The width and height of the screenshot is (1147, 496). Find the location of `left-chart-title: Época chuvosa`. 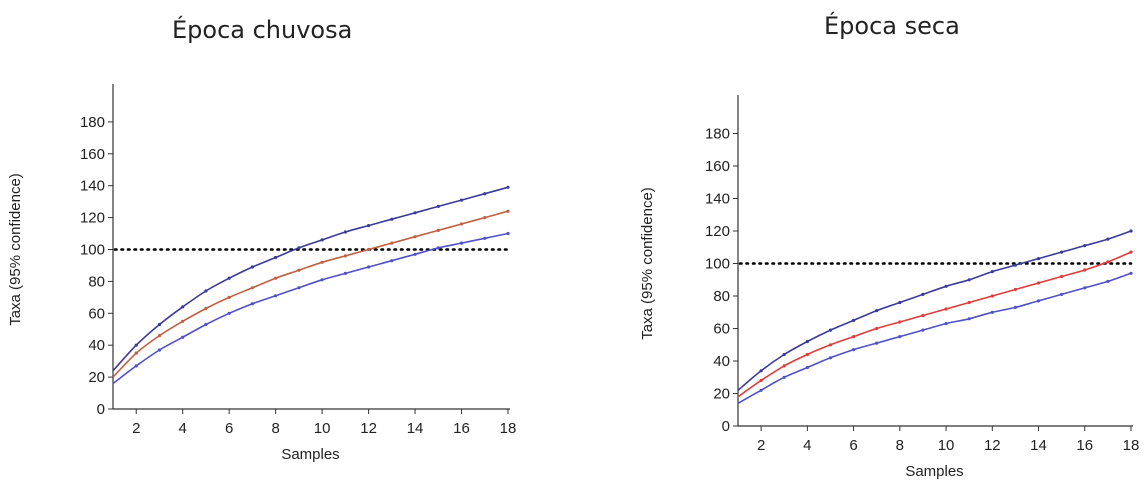

left-chart-title: Época chuvosa is located at coordinates (262, 30).